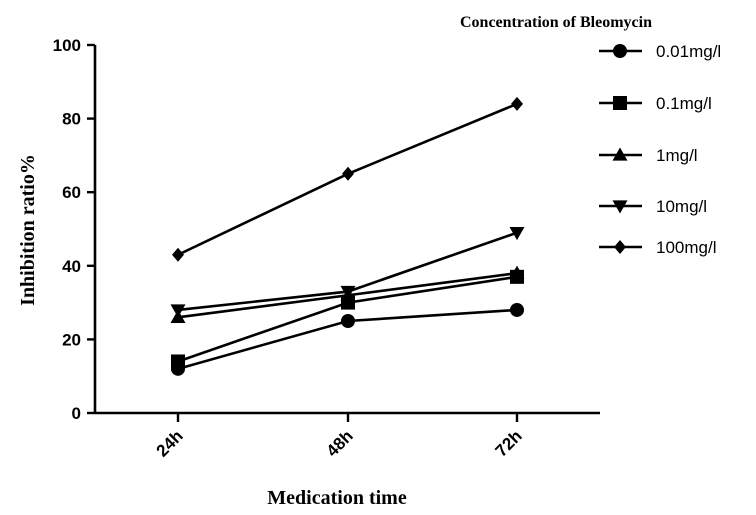 This screenshot has width=756, height=515. What do you see at coordinates (28, 230) in the screenshot?
I see `y-axis-title: Inhibition ratio%` at bounding box center [28, 230].